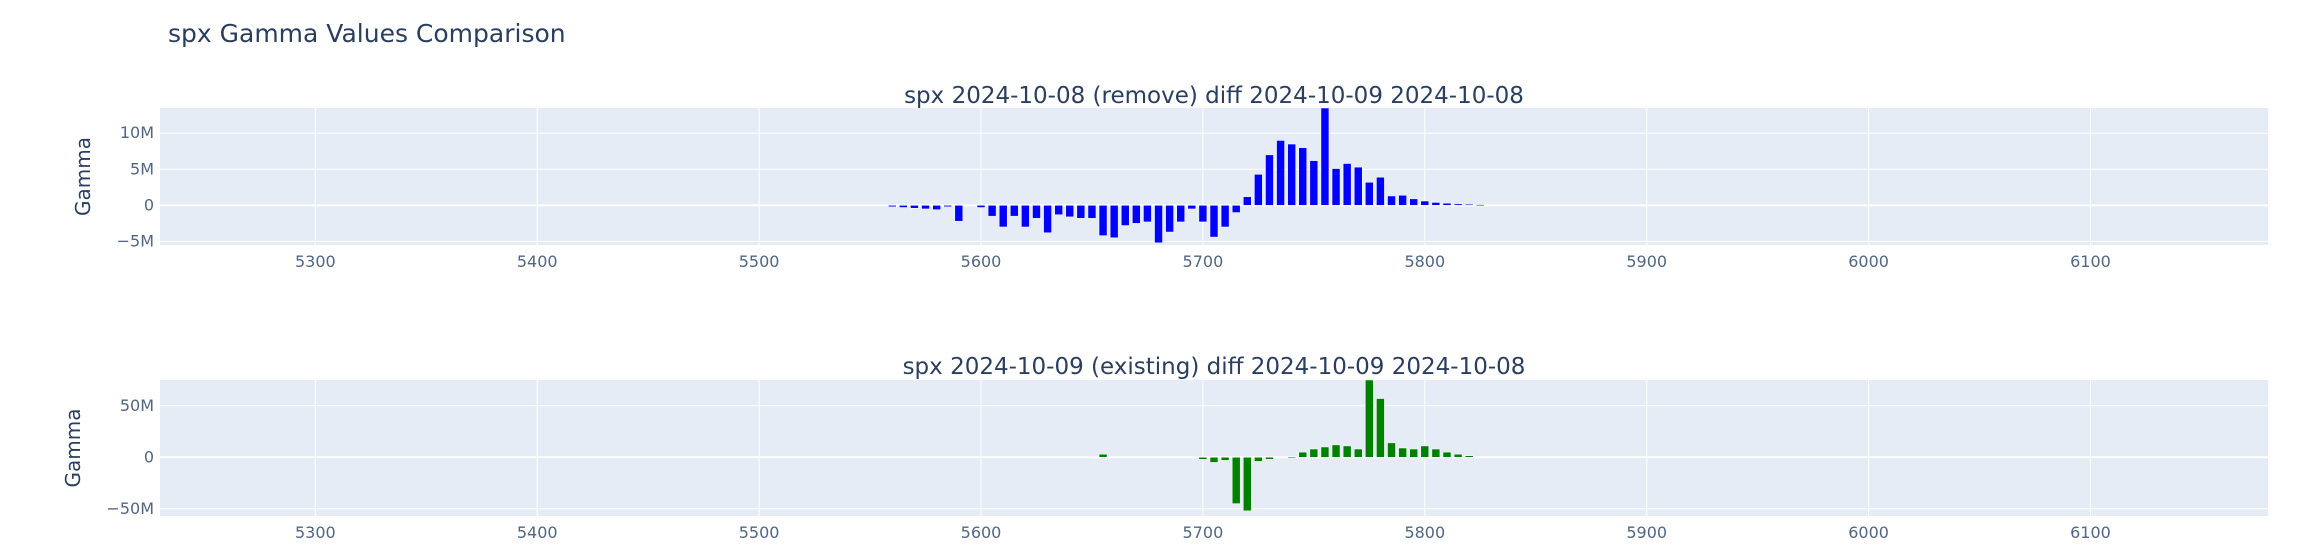 The image size is (2301, 548). What do you see at coordinates (367, 33) in the screenshot?
I see `figure-title: spx Gamma Values Comparison` at bounding box center [367, 33].